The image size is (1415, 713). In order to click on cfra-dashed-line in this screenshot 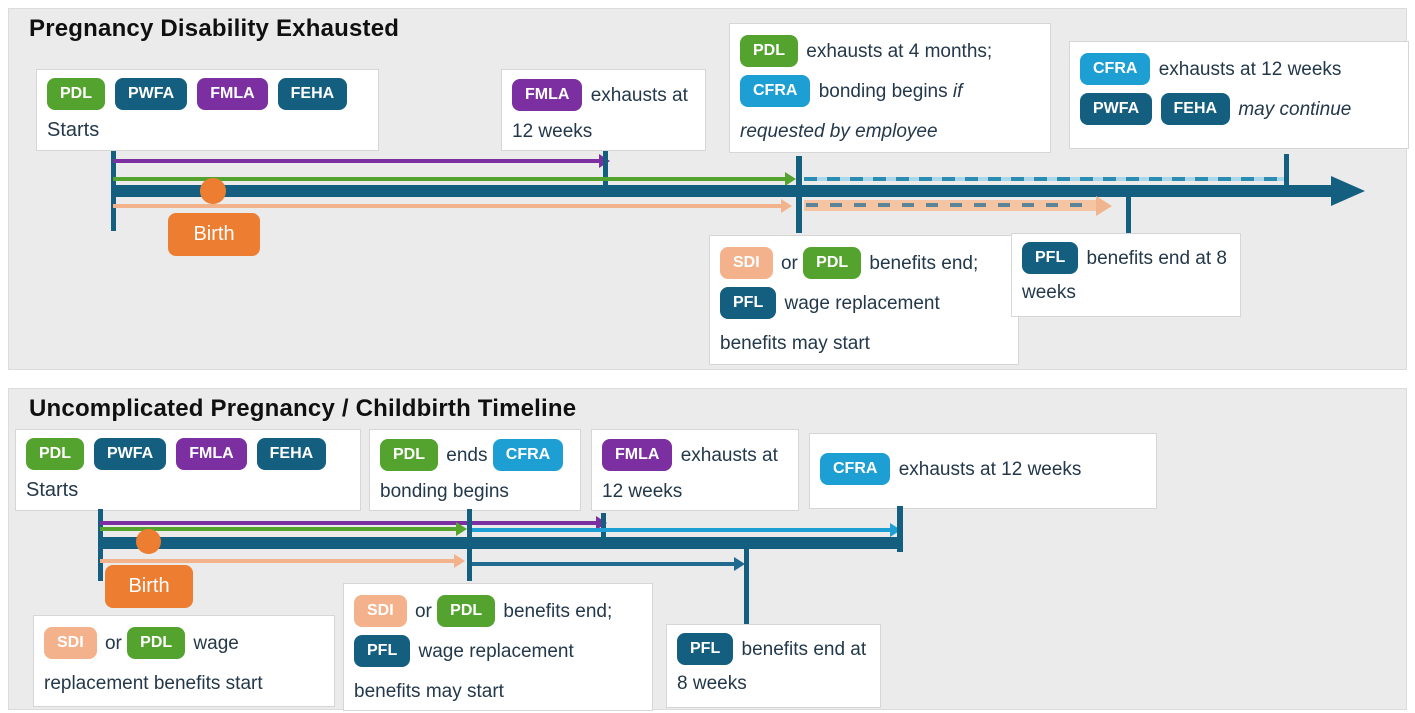, I will do `click(1044, 179)`.